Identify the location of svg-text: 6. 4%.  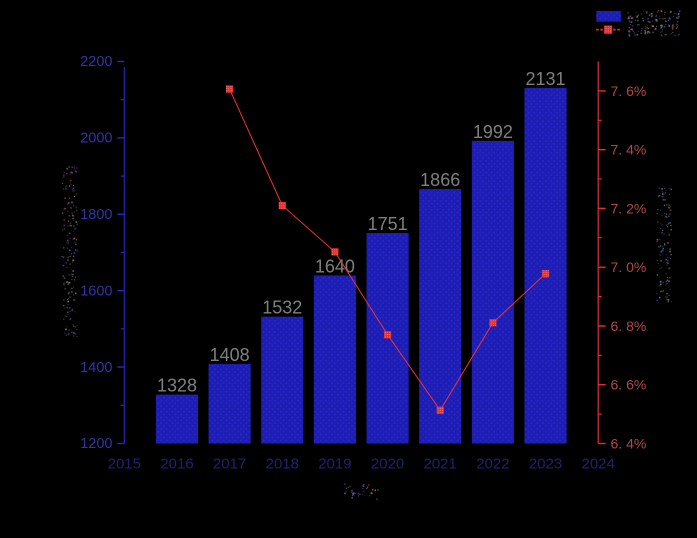
(629, 443).